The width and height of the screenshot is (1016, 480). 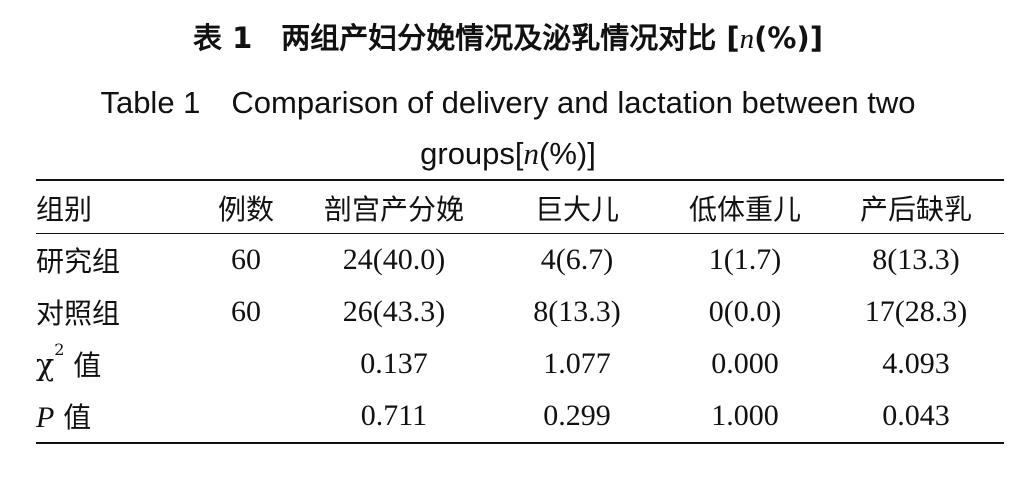 I want to click on cell-p-value-label: P 值, so click(x=116, y=416).